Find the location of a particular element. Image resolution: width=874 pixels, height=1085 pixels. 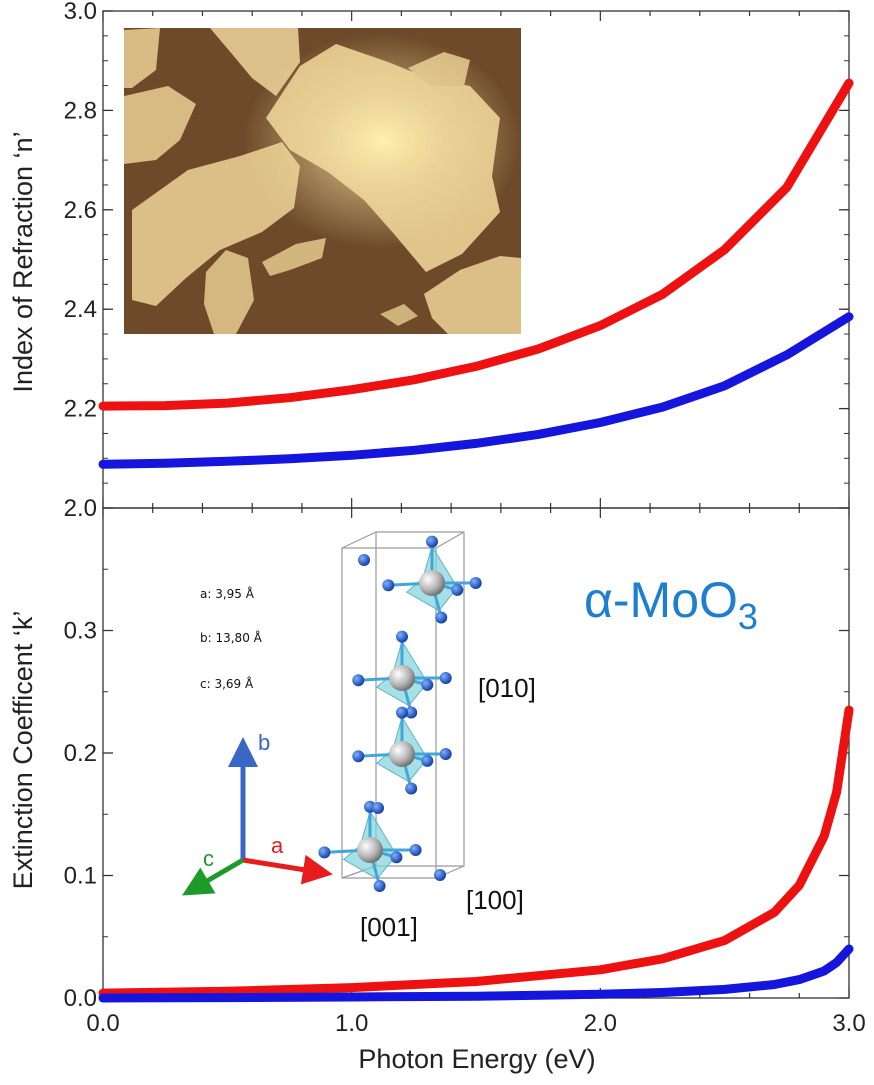

x-axis-title: Photon Energy (eV) is located at coordinates (476, 1059).